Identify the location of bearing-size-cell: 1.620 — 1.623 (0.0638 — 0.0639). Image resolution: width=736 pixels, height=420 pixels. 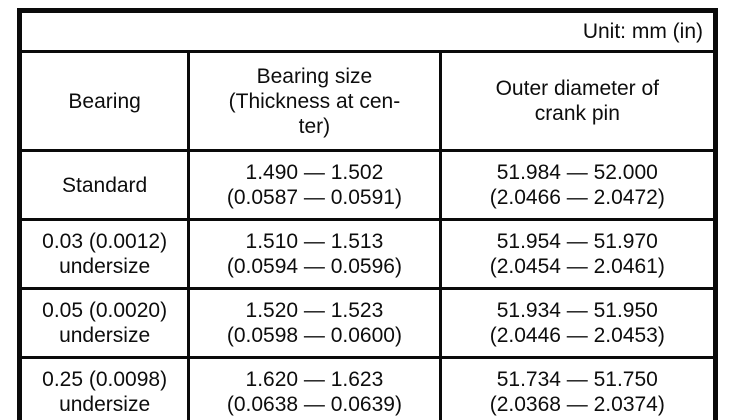
(314, 388).